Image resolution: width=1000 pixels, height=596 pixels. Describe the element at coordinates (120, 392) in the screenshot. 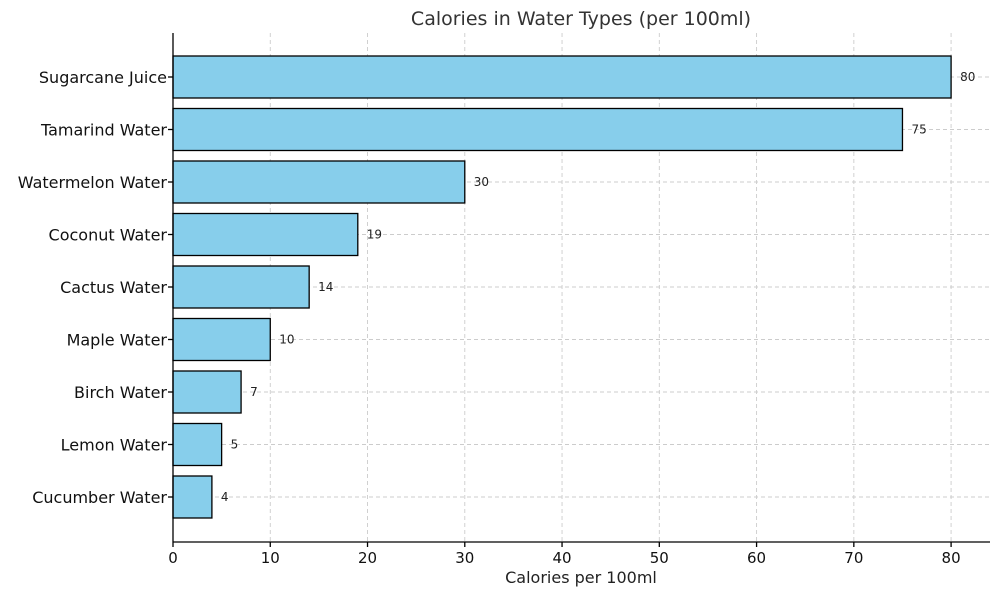

I see `category-label: Birch Water` at that location.